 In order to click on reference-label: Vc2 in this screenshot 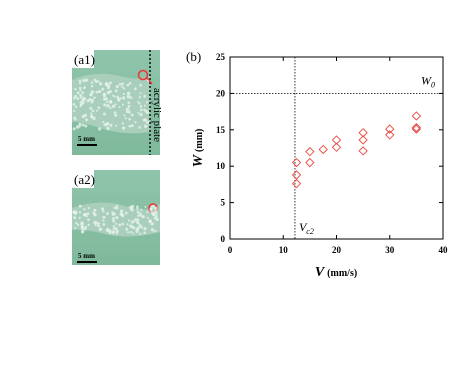, I will do `click(306, 228)`.